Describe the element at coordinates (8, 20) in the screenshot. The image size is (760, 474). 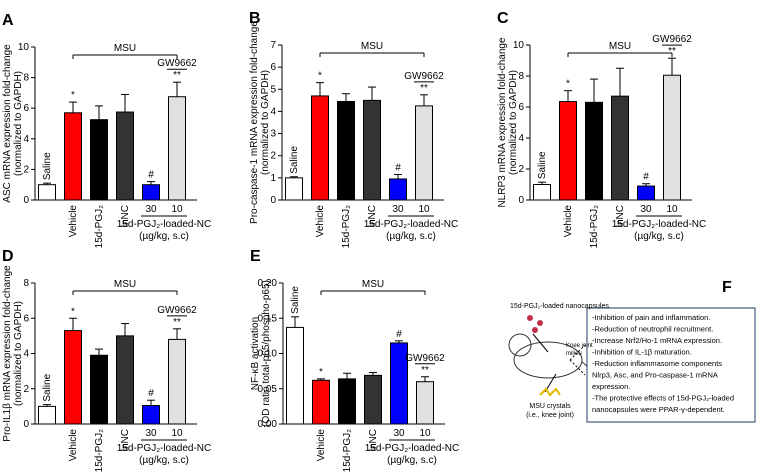
I see `panel-letter: A` at that location.